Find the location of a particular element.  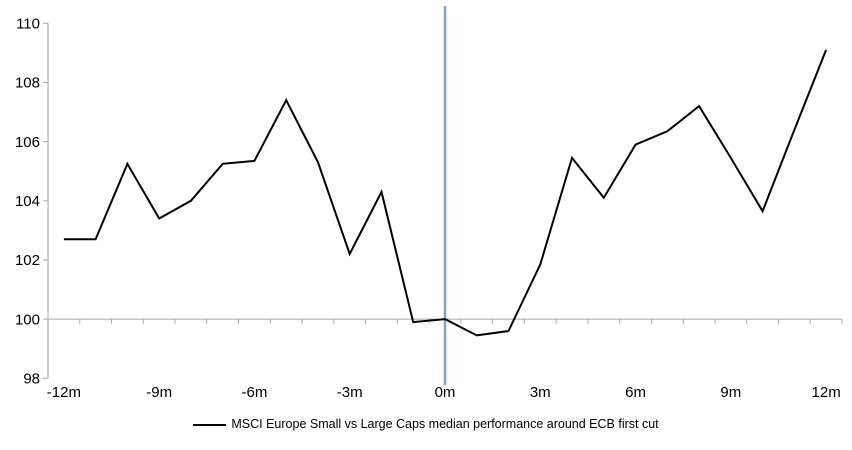

y-tick-label: 108 is located at coordinates (27, 83).